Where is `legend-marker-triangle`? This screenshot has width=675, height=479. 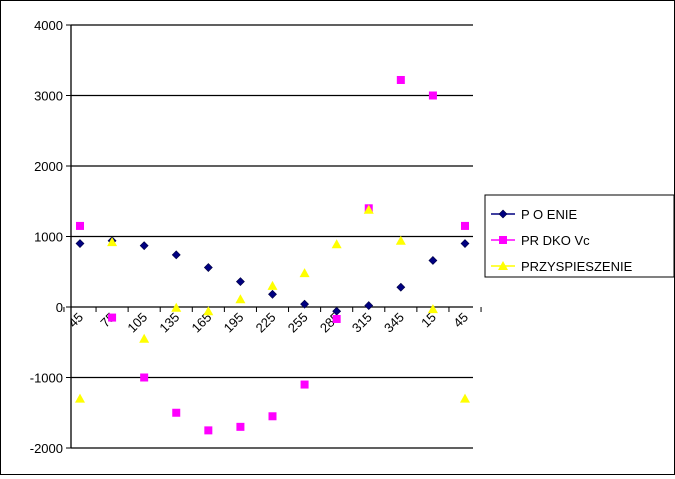 legend-marker-triangle is located at coordinates (503, 265).